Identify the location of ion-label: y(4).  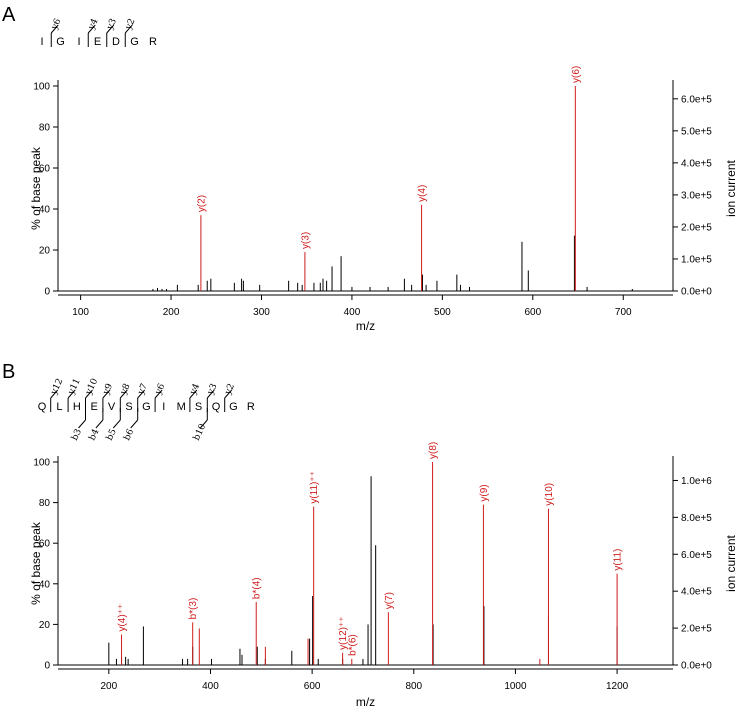
(422, 193).